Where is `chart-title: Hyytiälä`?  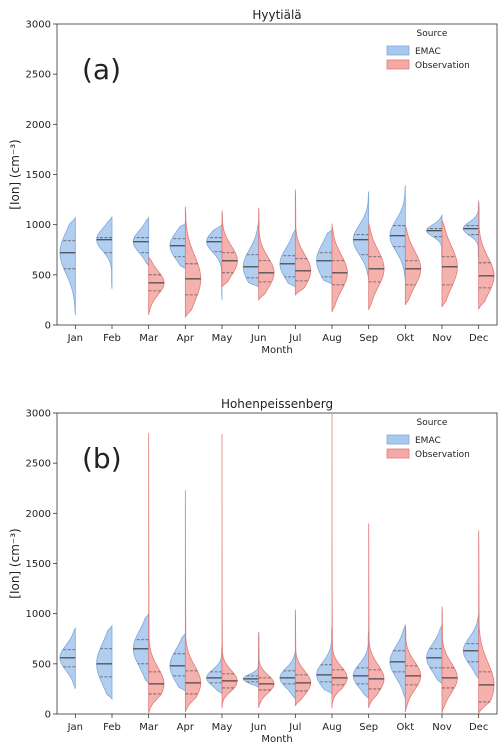
chart-title: Hyytiälä is located at coordinates (276, 15).